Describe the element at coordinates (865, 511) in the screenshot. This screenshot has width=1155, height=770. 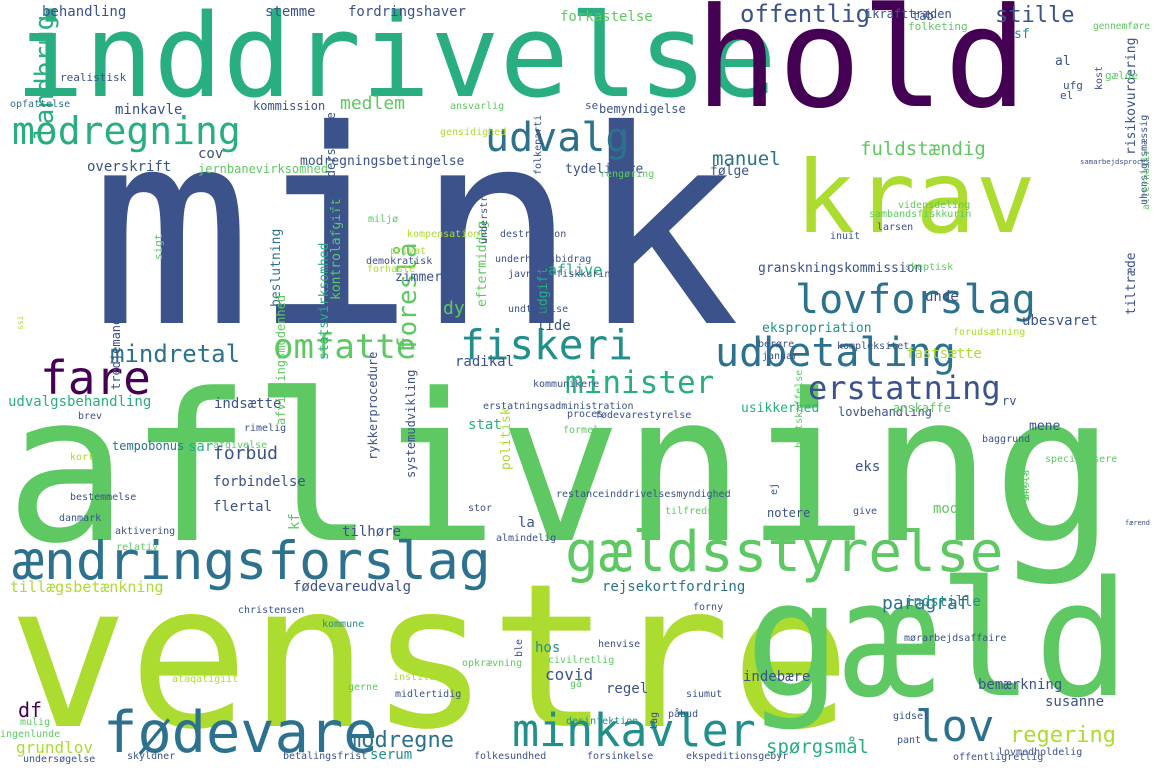
I see `cloud-word: give` at that location.